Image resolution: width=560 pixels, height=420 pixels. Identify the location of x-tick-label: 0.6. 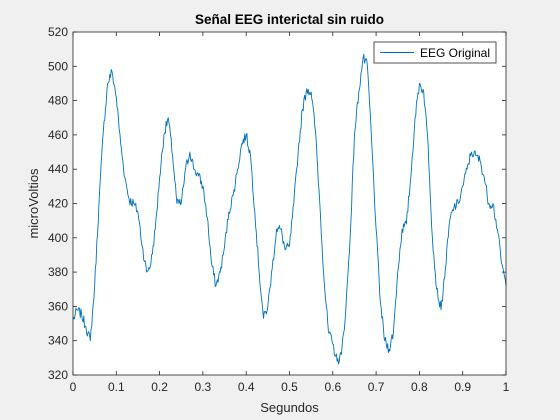
(332, 387).